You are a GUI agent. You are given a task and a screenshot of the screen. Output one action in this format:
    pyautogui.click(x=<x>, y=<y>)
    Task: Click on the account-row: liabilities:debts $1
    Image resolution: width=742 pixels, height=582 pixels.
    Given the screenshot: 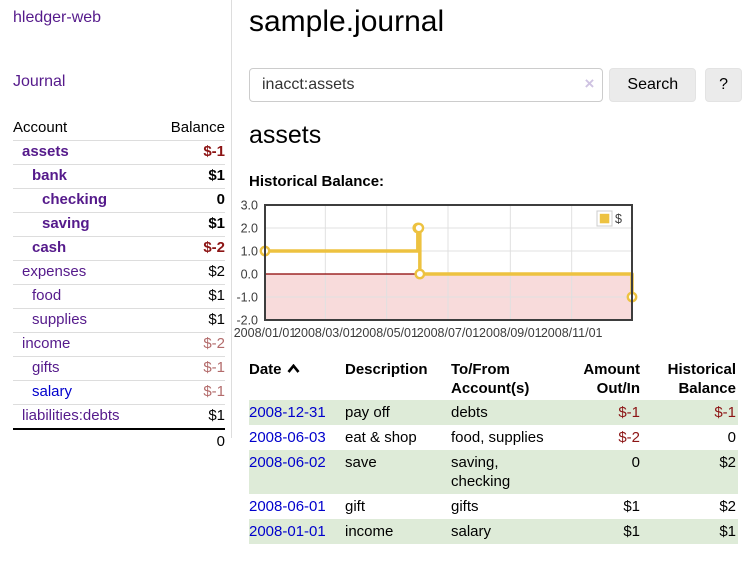 What is the action you would take?
    pyautogui.click(x=119, y=417)
    